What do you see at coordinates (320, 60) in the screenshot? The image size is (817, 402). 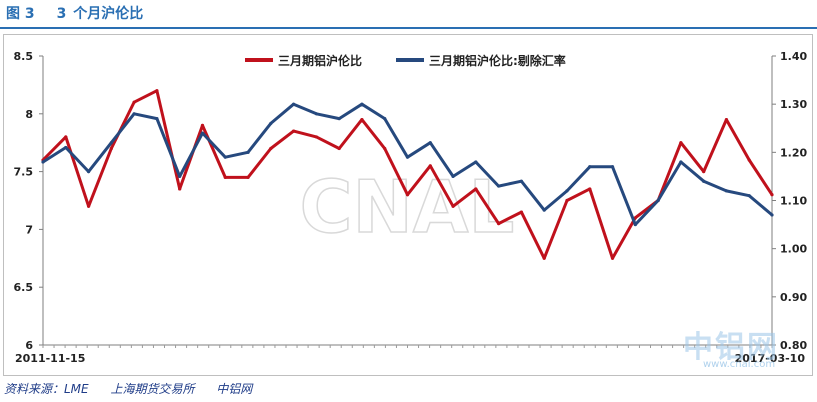 I see `legend-label-1: 三月期铝沪伦比` at bounding box center [320, 60].